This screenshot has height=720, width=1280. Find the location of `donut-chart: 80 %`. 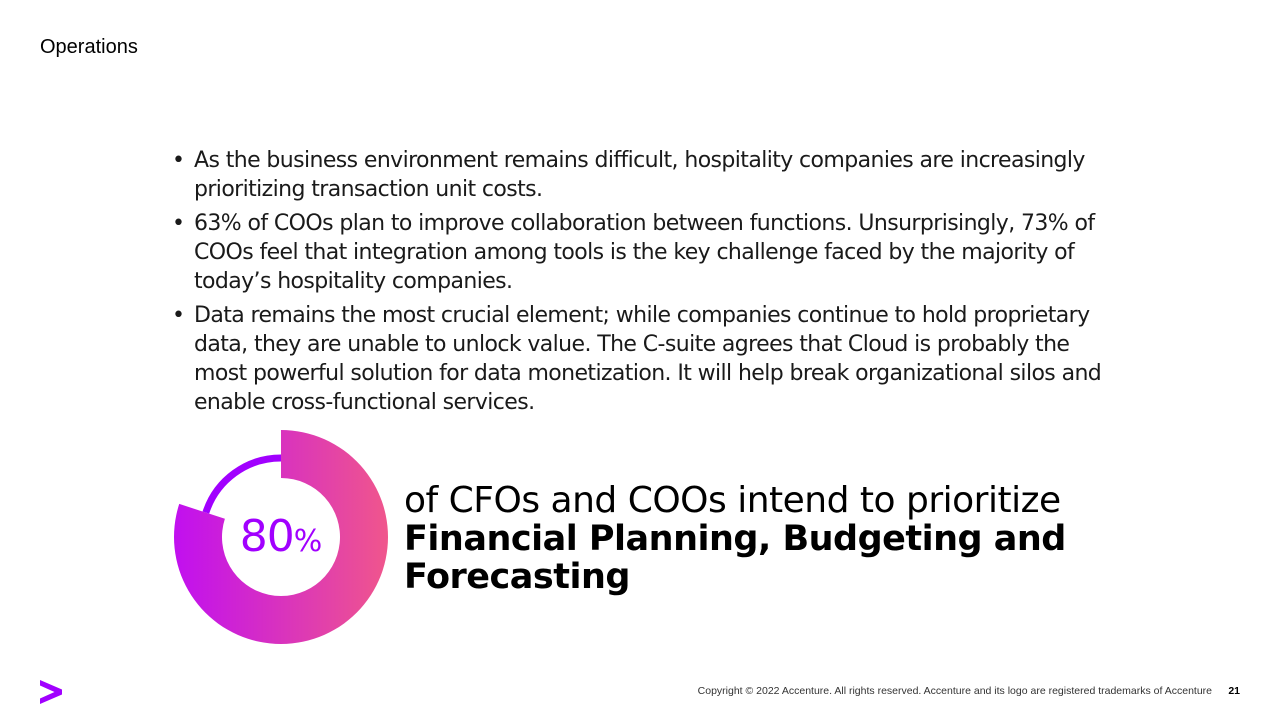

donut-chart: 80 % is located at coordinates (281, 537).